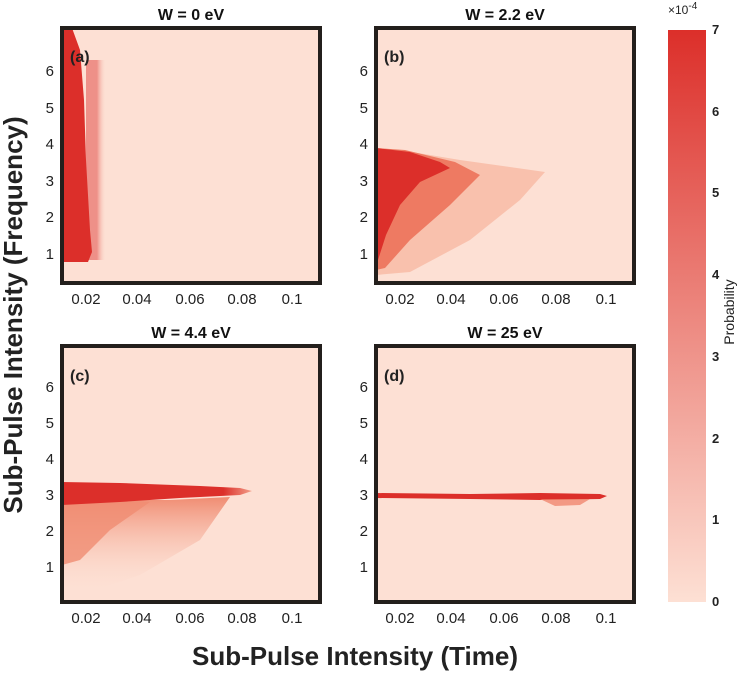 This screenshot has width=739, height=674. Describe the element at coordinates (106, 532) in the screenshot. I see `panel-c-tail-mid` at that location.